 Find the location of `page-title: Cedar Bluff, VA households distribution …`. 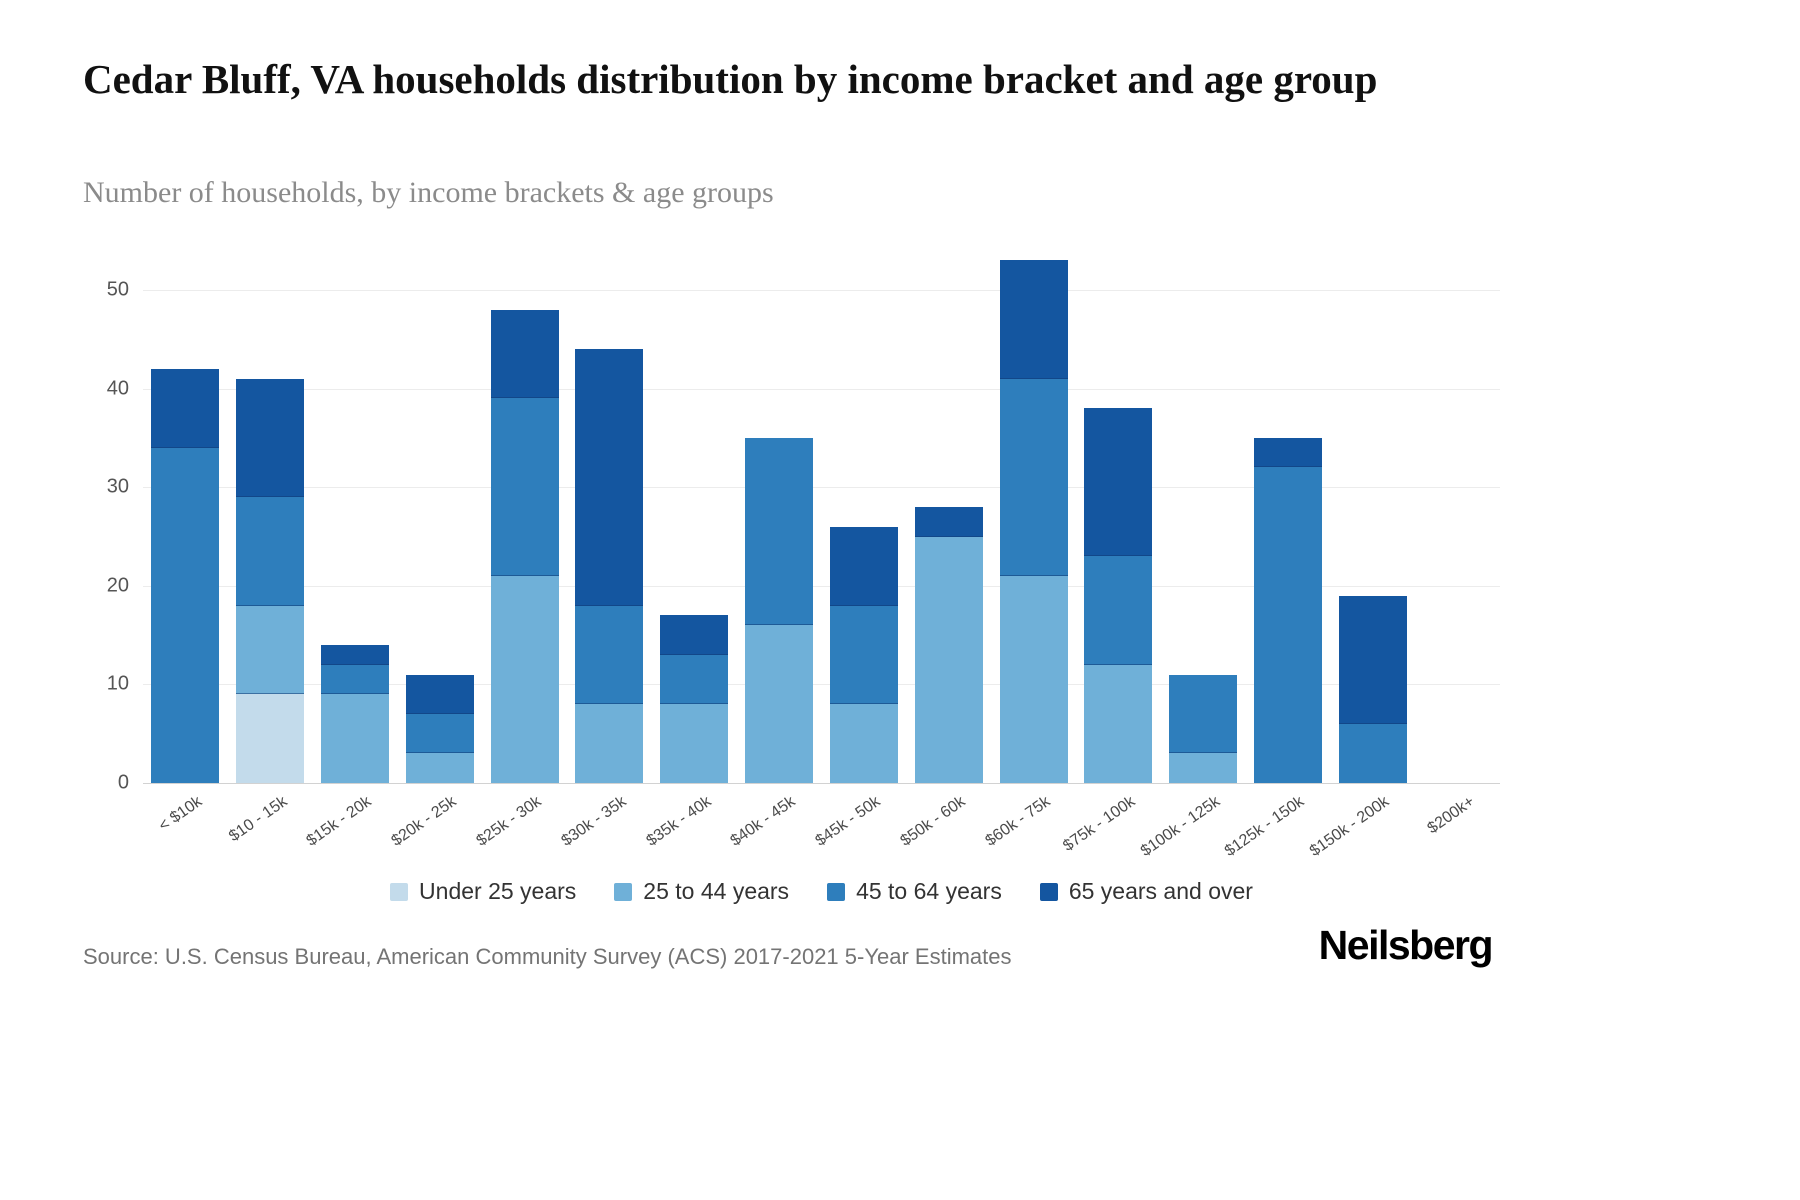

page-title: Cedar Bluff, VA households distribution … is located at coordinates (730, 79).